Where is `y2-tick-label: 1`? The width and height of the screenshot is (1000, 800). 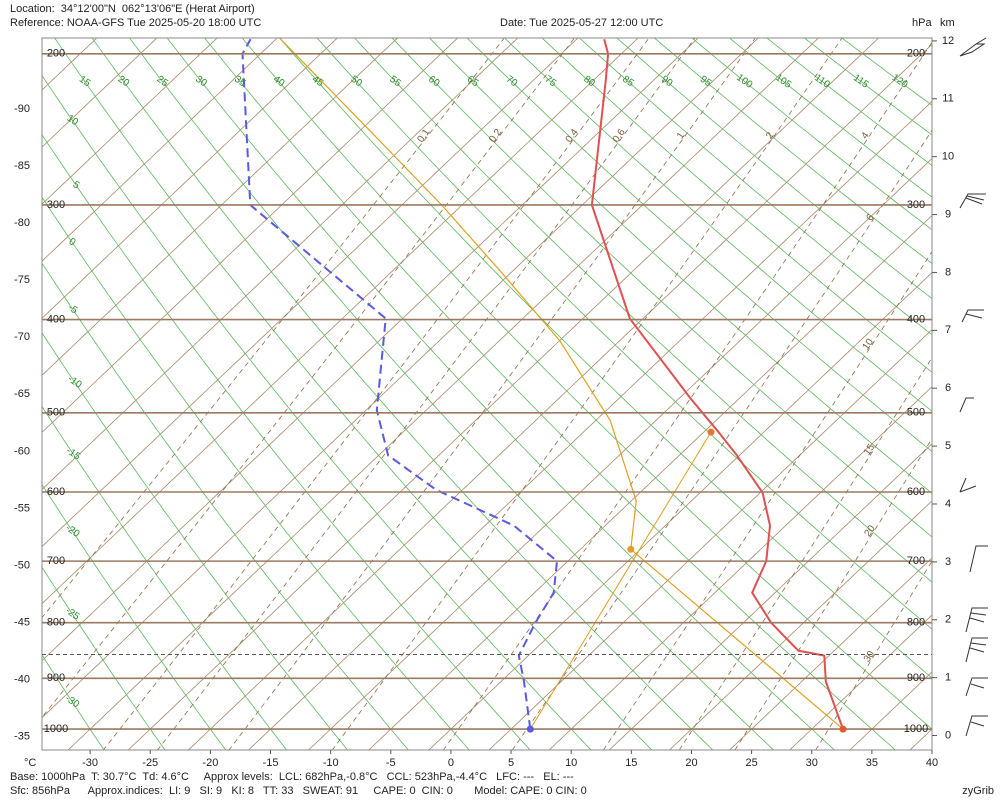 y2-tick-label: 1 is located at coordinates (948, 678).